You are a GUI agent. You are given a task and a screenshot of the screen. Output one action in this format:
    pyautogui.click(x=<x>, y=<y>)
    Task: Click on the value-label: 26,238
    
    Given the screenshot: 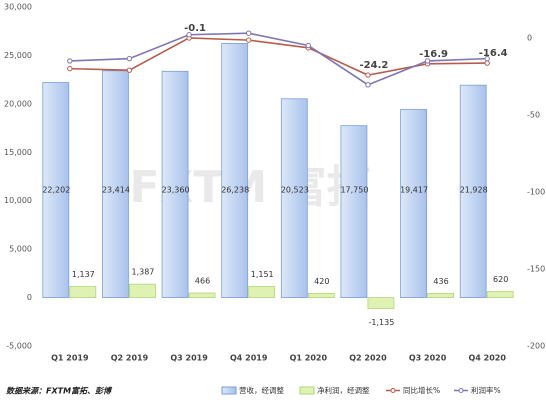 What is the action you would take?
    pyautogui.click(x=235, y=190)
    